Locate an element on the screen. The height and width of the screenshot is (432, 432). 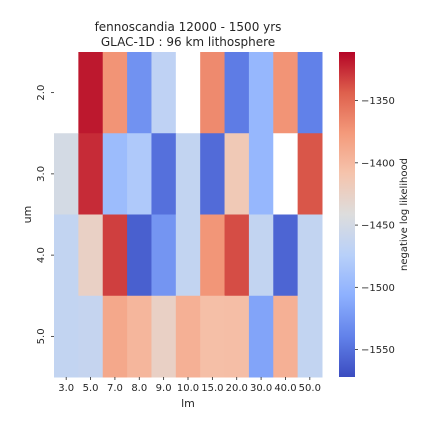
x-tick-label: 3.0 is located at coordinates (66, 388).